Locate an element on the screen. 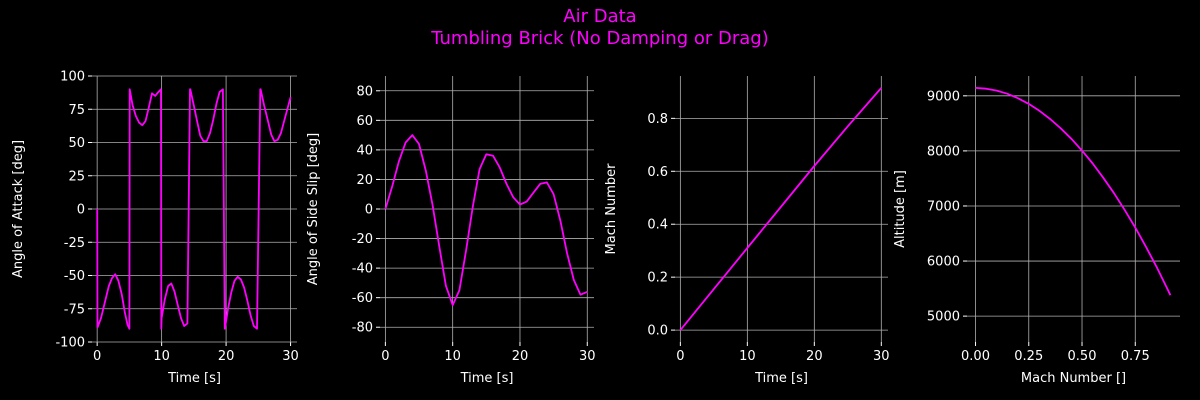 The height and width of the screenshot is (400, 1200). y-tick-label: -40 is located at coordinates (362, 269).